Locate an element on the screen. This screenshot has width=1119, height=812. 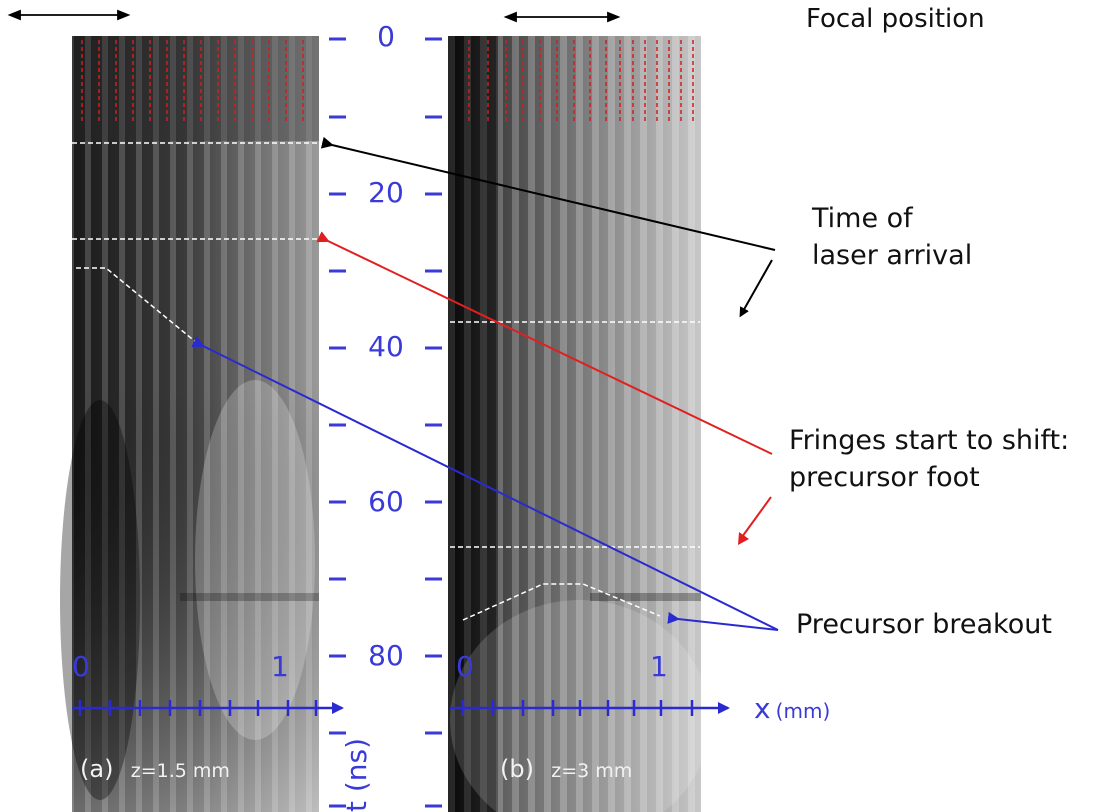
panel-a-caption: (a) z=1.5 mm is located at coordinates (155, 769).